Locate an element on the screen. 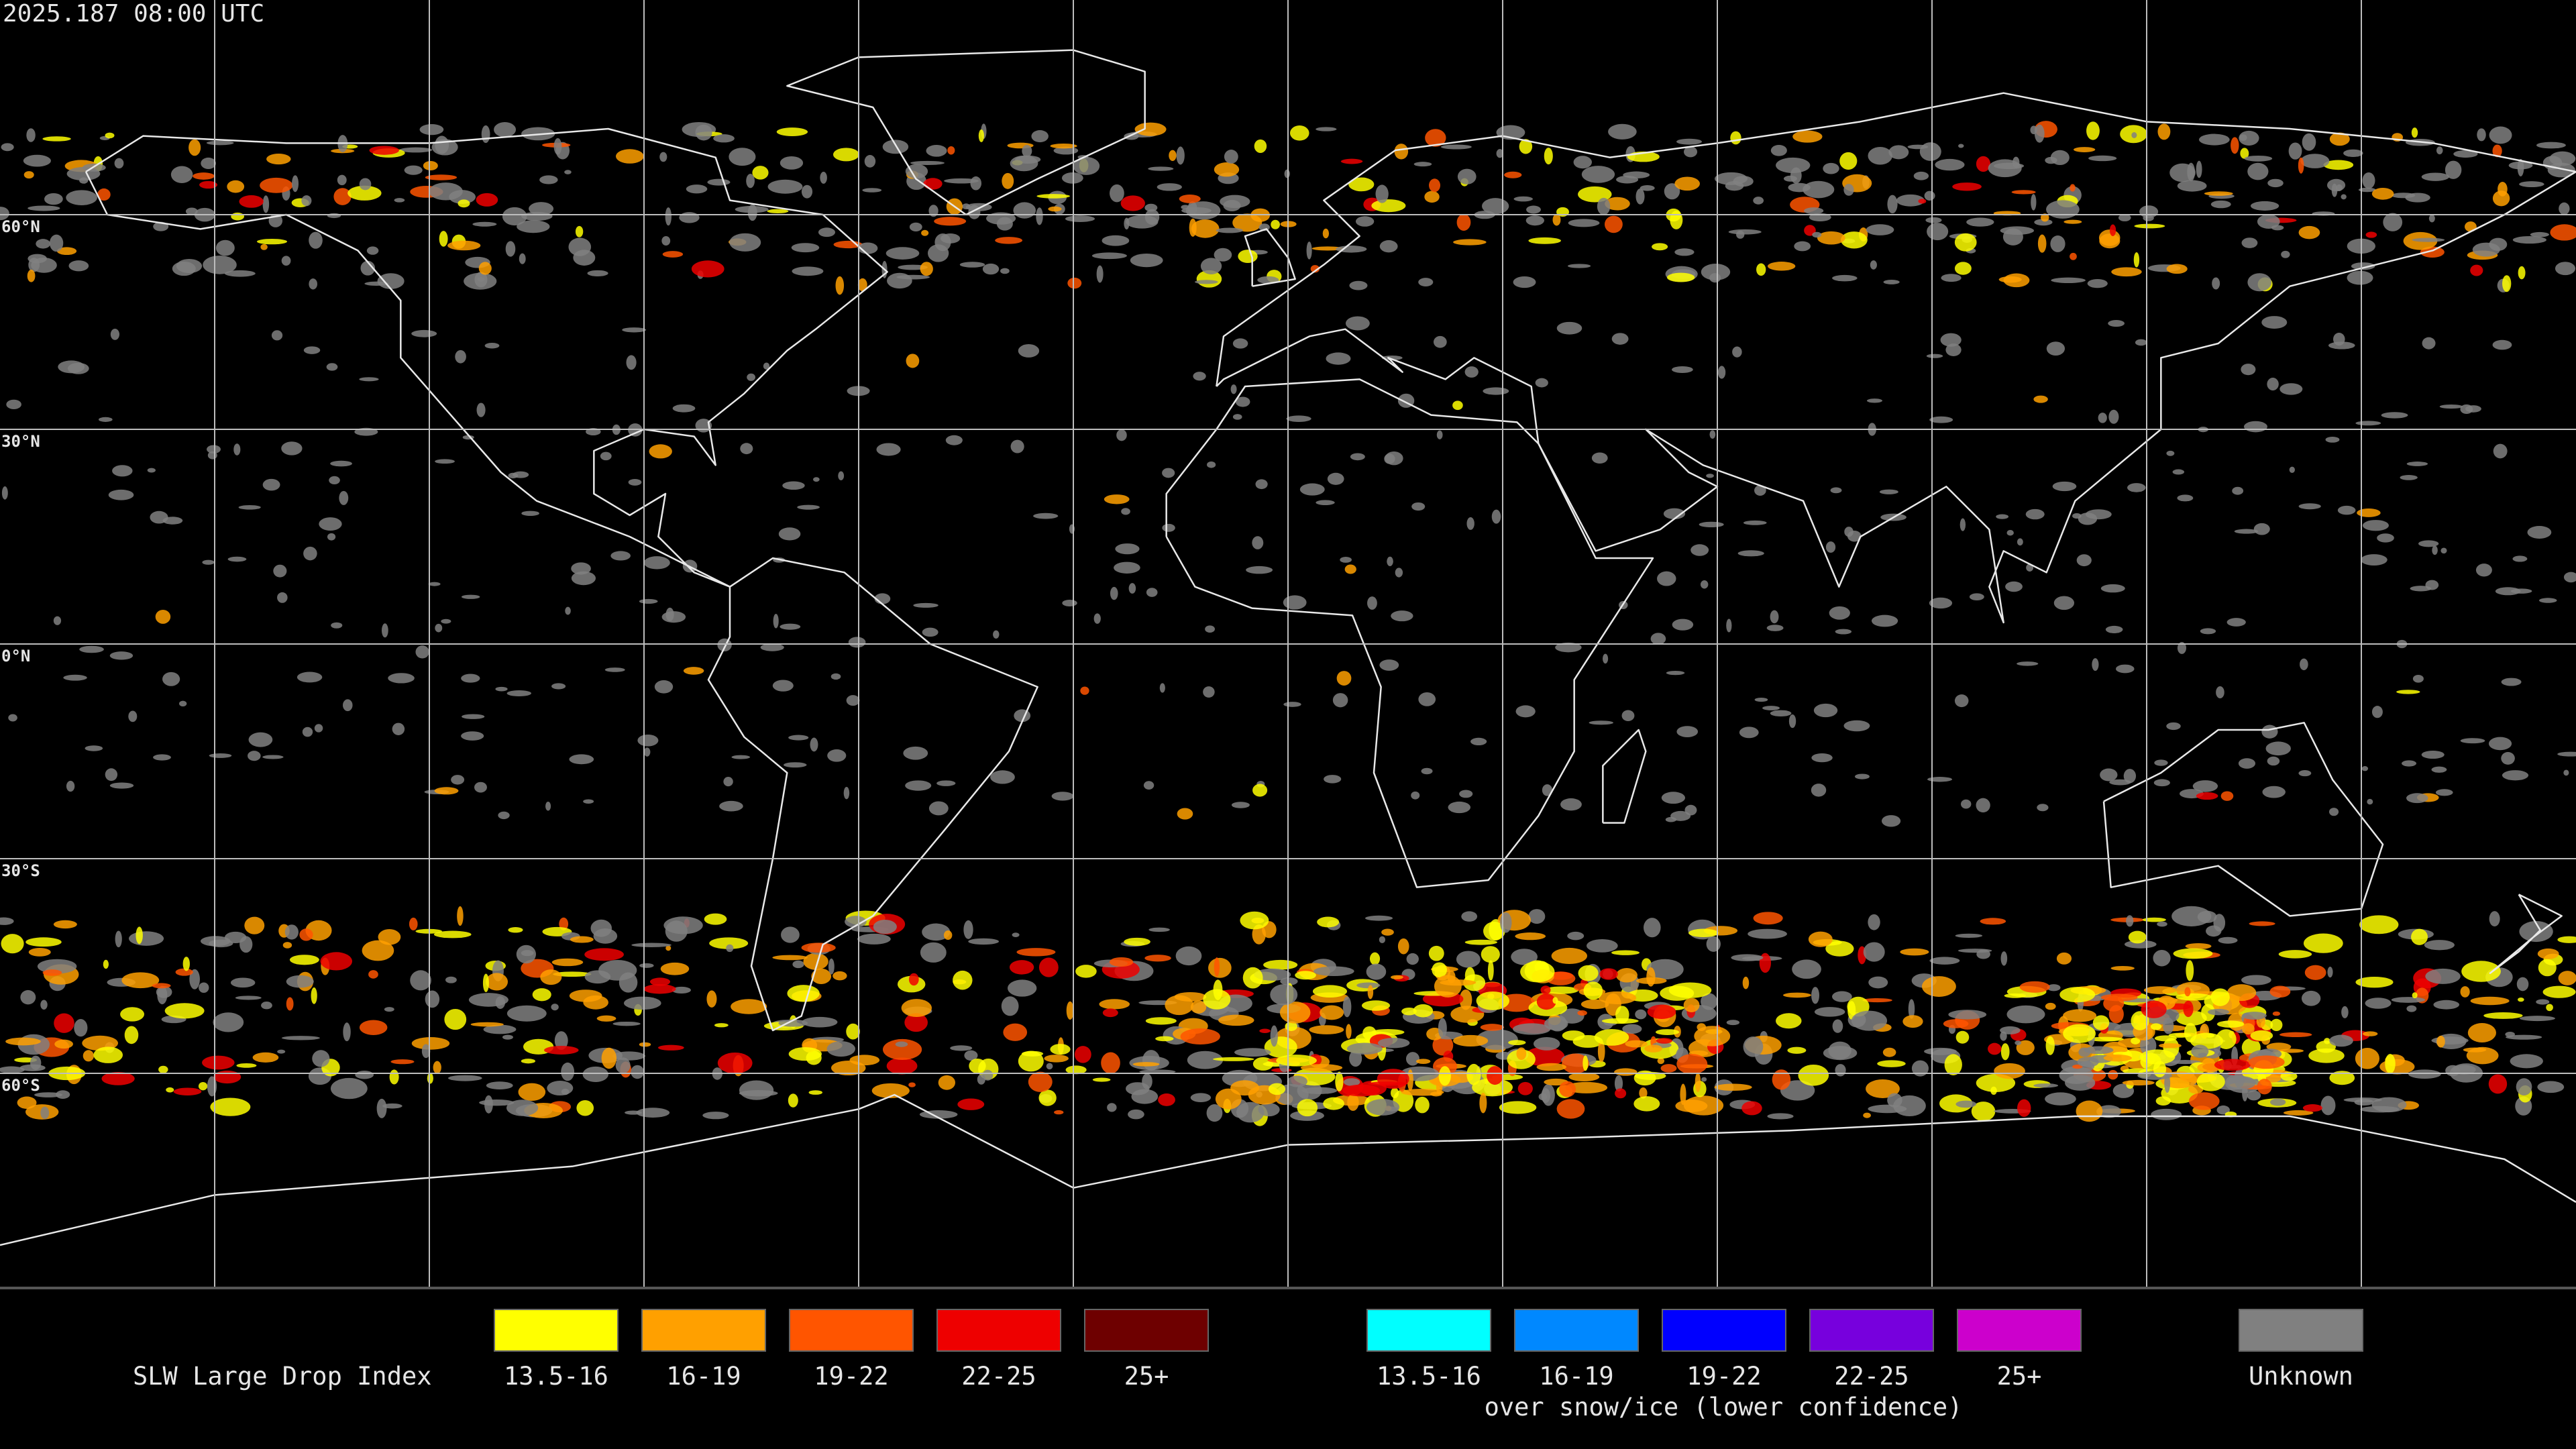 This screenshot has height=1449, width=2576. latitude-label: 0°N is located at coordinates (15, 656).